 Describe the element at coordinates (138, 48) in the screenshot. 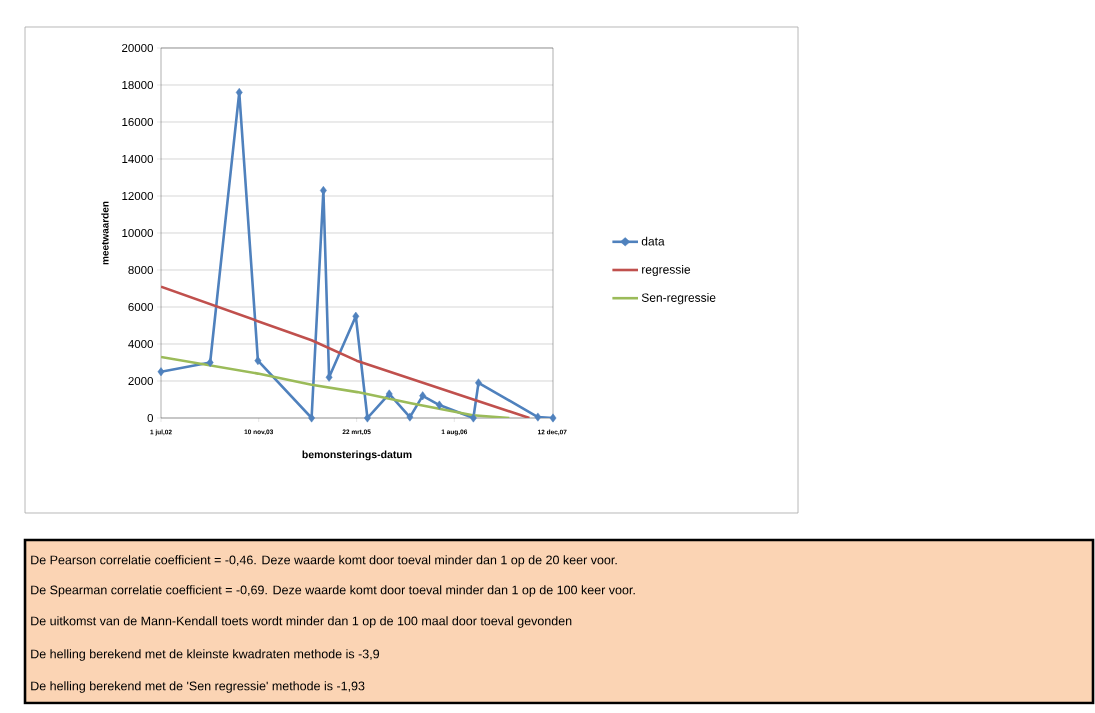

I see `y-tick-label: 20000` at that location.